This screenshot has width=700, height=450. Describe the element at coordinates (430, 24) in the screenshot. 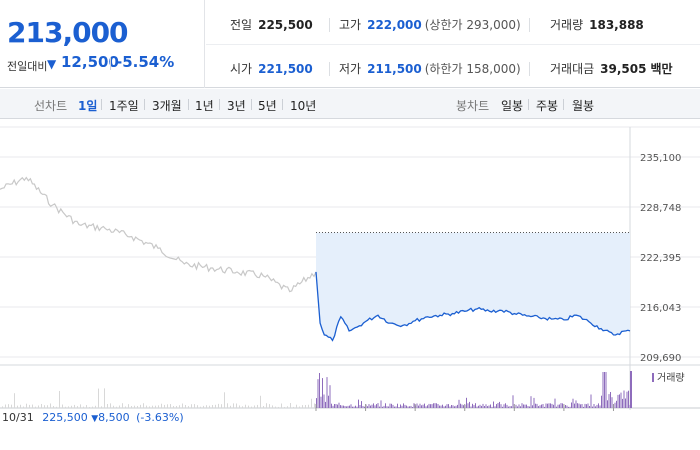

I see `stat-high: 고가 222,000 (상한가 293,000)` at that location.